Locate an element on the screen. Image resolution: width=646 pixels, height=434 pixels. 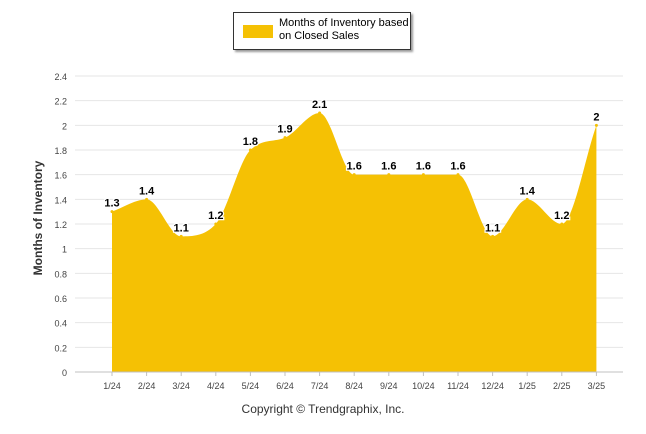
y-tick-label: 2.2 is located at coordinates (60, 102).